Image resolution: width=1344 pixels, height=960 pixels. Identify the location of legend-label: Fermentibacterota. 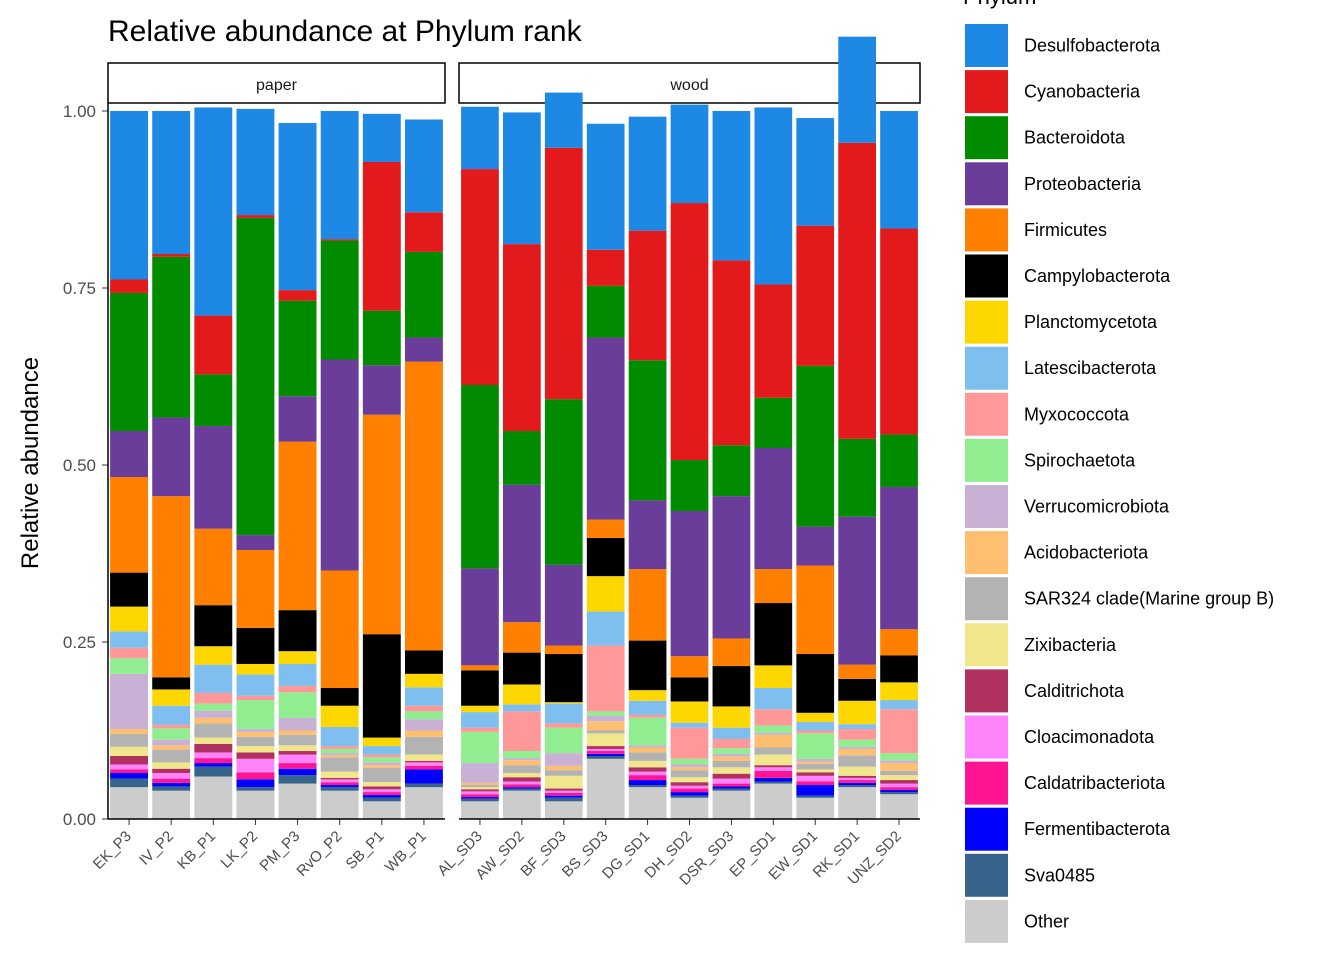
(1097, 829).